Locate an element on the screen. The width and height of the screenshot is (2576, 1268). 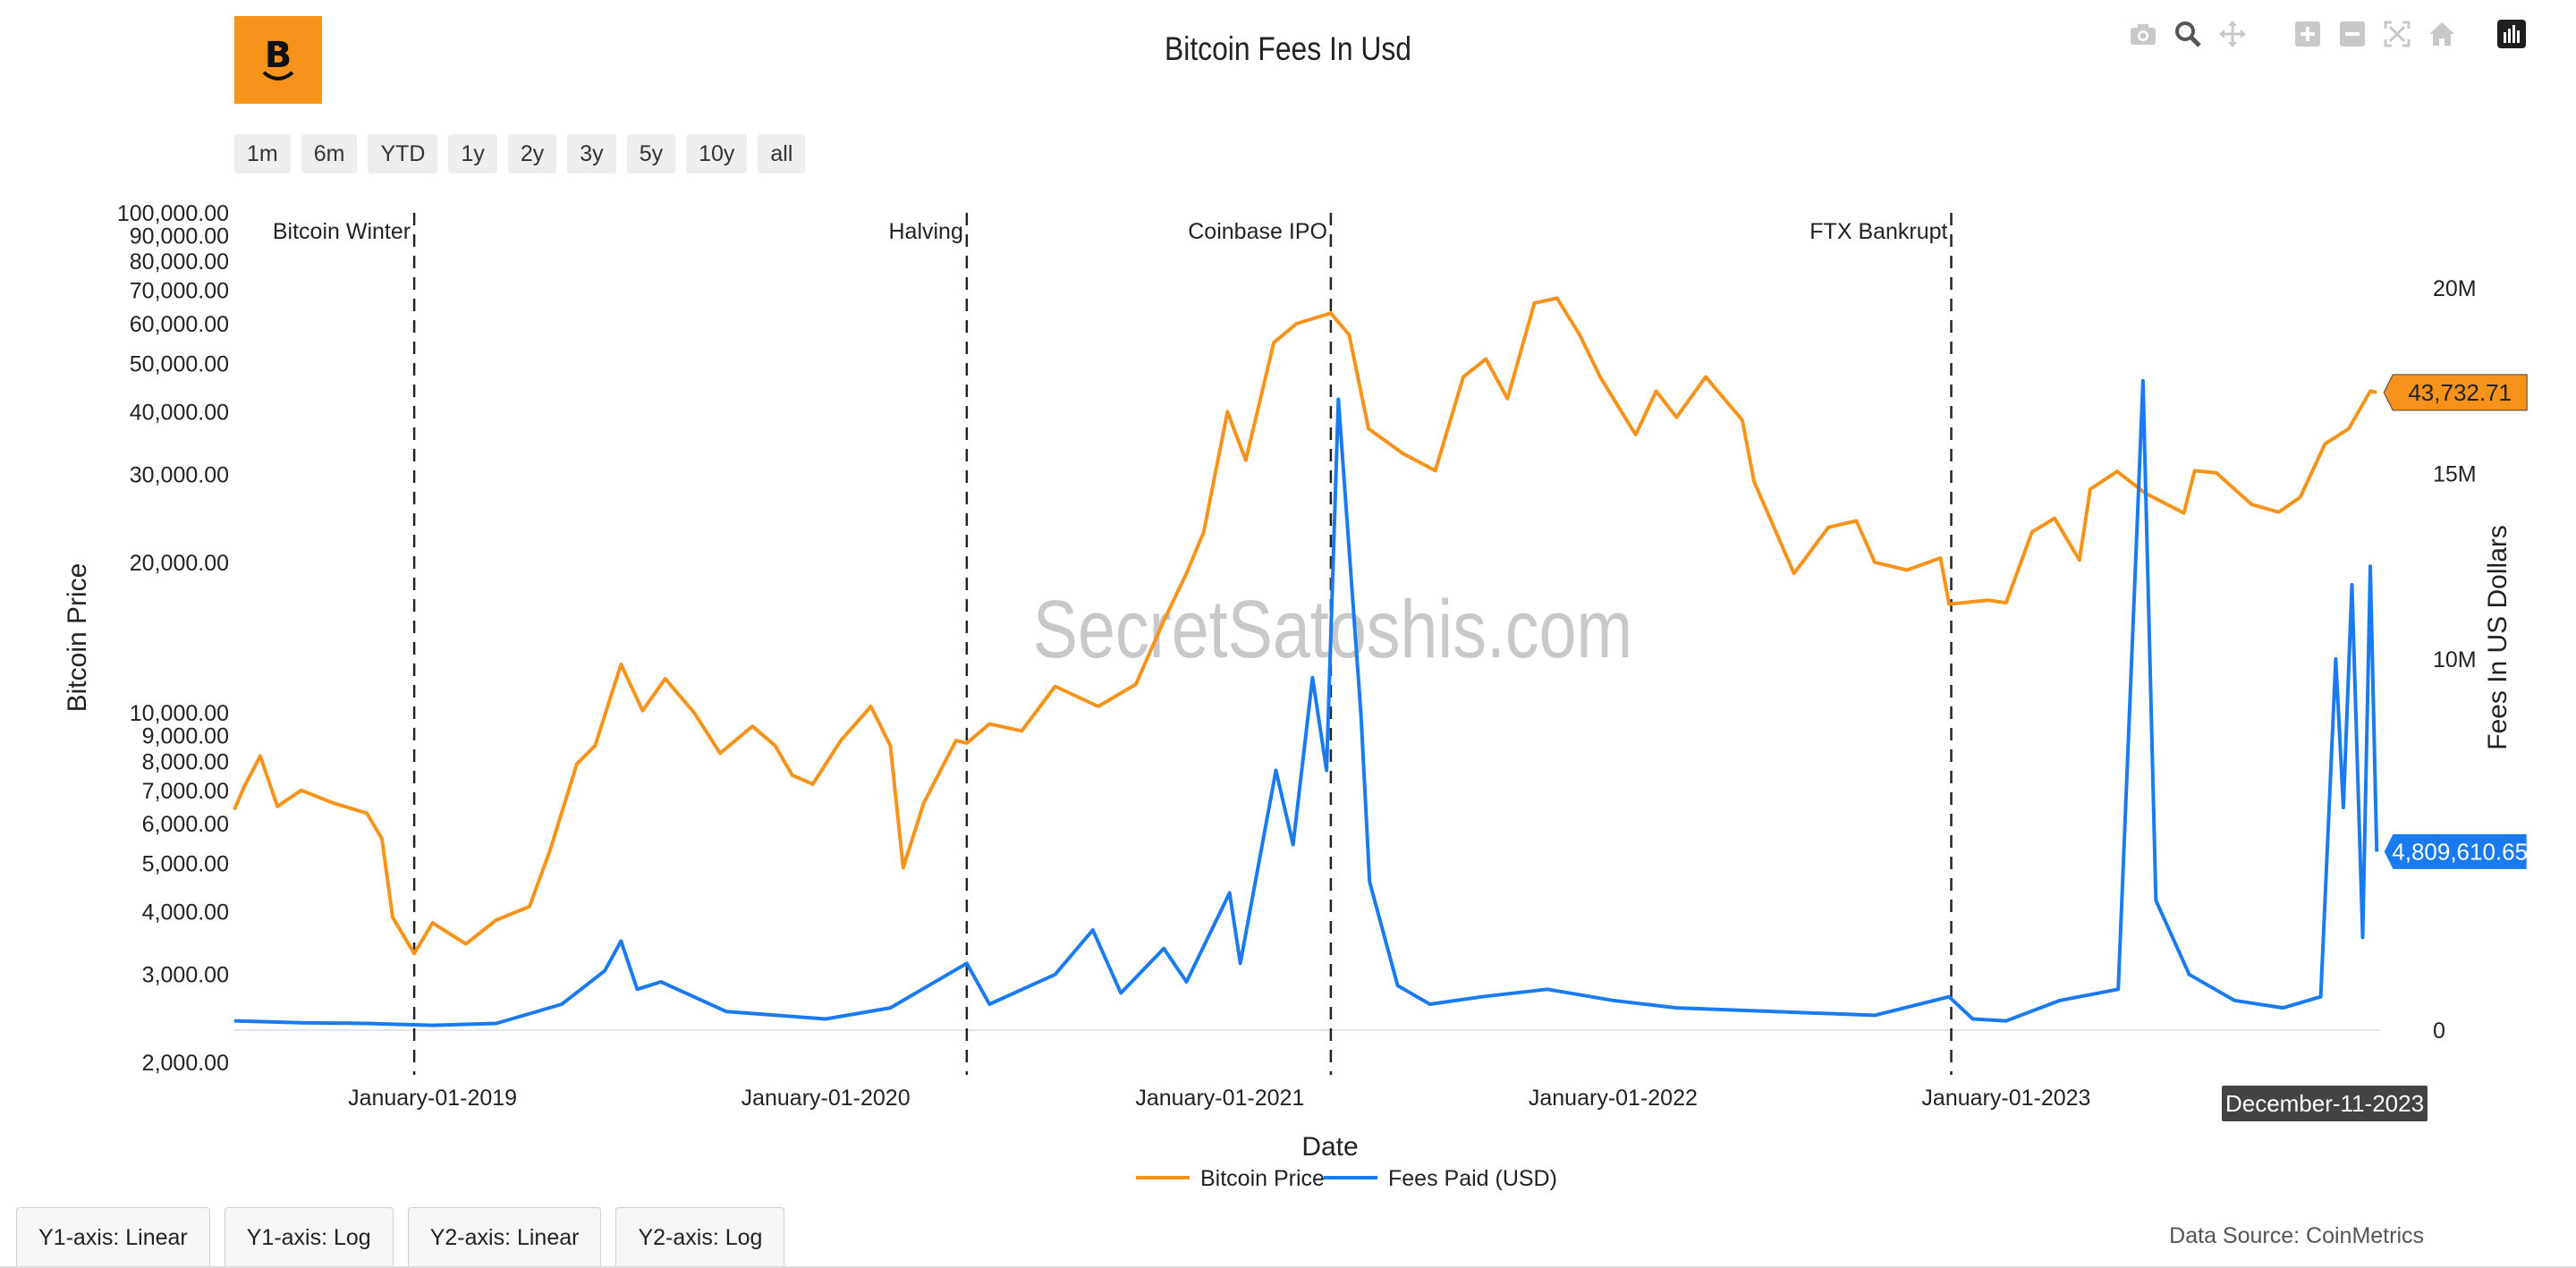
range-button-3y: 3y is located at coordinates (591, 153).